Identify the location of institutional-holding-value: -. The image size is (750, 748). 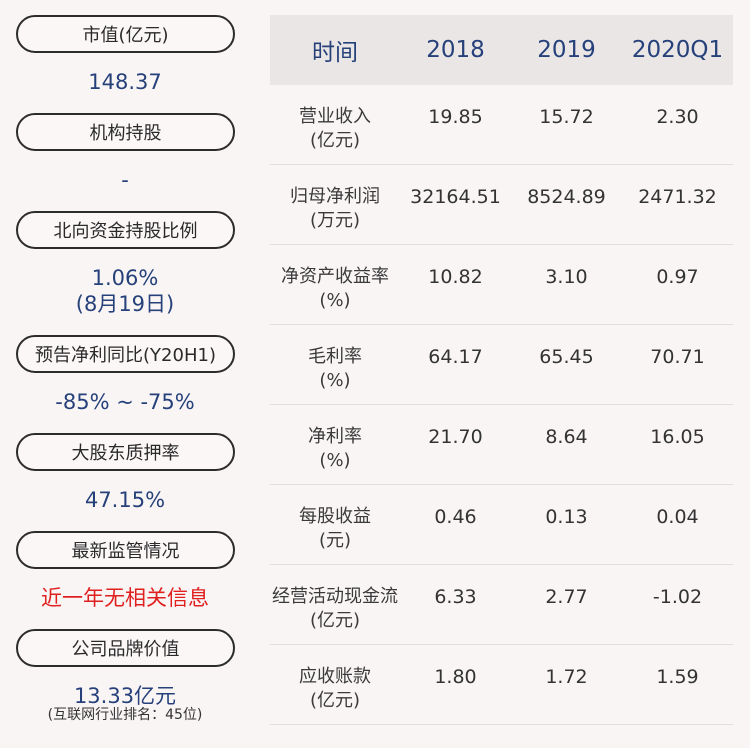
(125, 180).